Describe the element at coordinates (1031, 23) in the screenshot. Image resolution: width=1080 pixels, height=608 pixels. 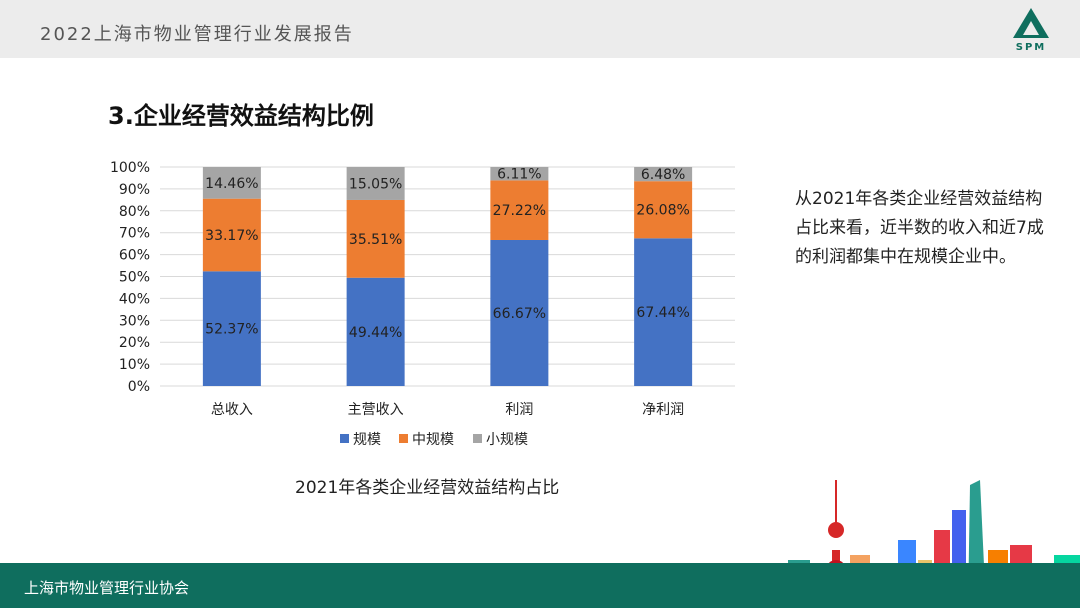
I see `triangle-logo-icon` at that location.